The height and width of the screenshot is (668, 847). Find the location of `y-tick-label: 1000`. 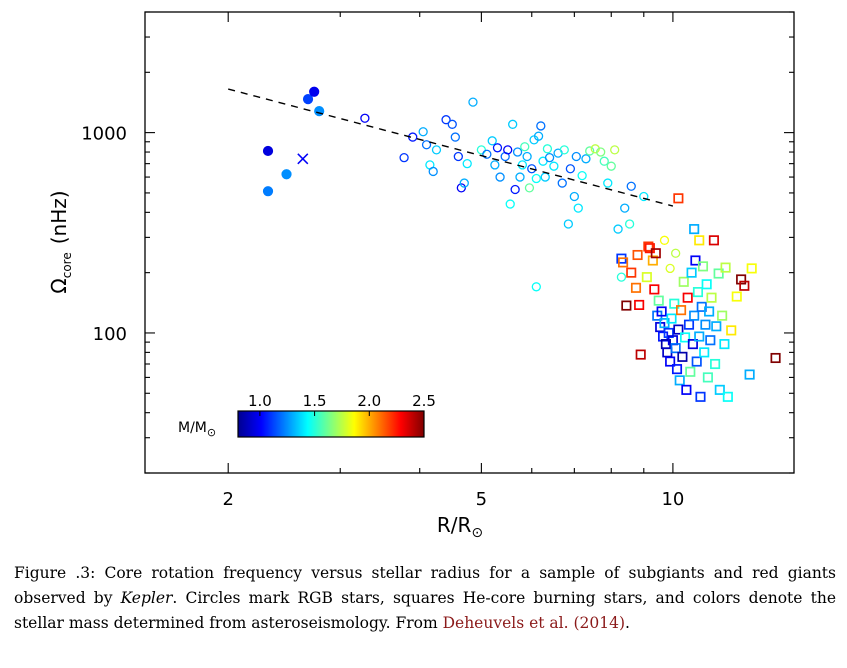

y-tick-label: 1000 is located at coordinates (104, 134).